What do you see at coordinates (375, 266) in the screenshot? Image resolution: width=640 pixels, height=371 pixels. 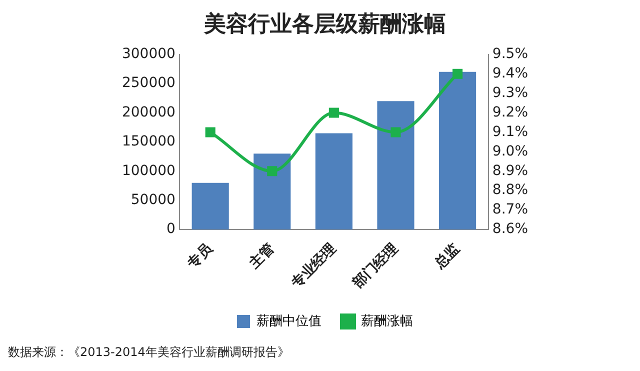 I see `x-tick-label: 部门经理` at bounding box center [375, 266].